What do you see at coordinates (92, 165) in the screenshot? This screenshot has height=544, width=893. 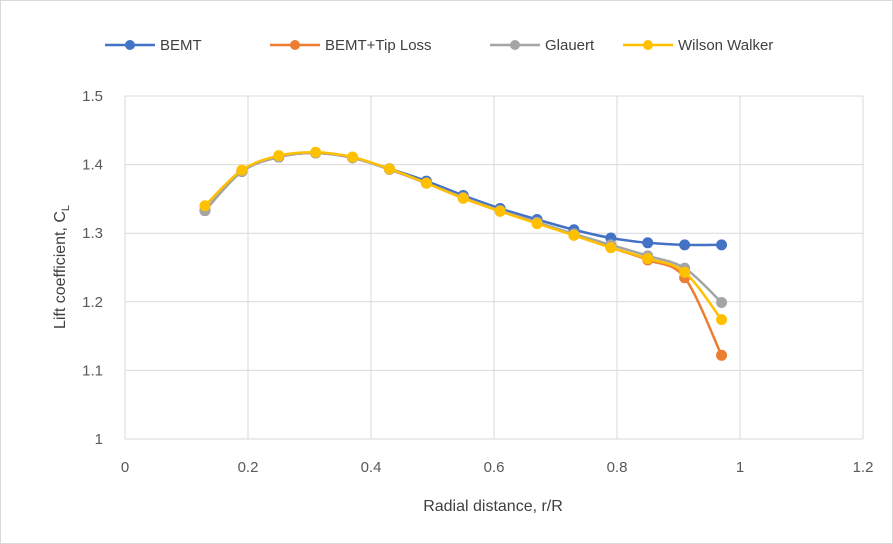 I see `y-tick-label: 1.4` at bounding box center [92, 165].